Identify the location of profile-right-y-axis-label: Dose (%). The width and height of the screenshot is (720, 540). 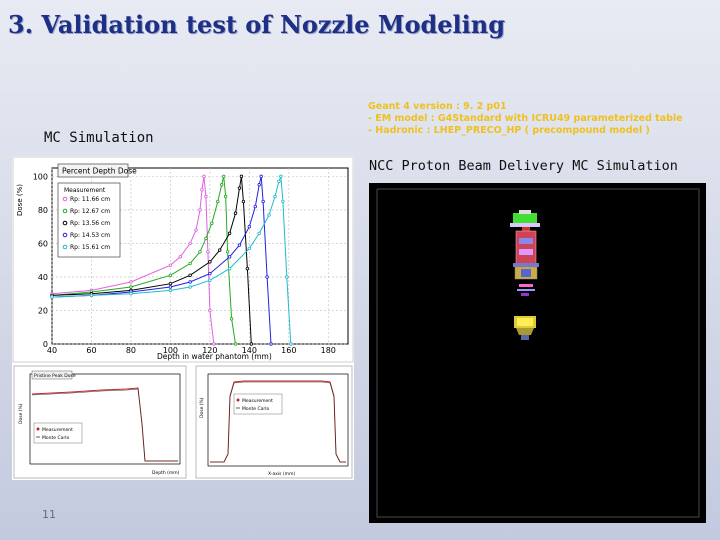
(202, 407).